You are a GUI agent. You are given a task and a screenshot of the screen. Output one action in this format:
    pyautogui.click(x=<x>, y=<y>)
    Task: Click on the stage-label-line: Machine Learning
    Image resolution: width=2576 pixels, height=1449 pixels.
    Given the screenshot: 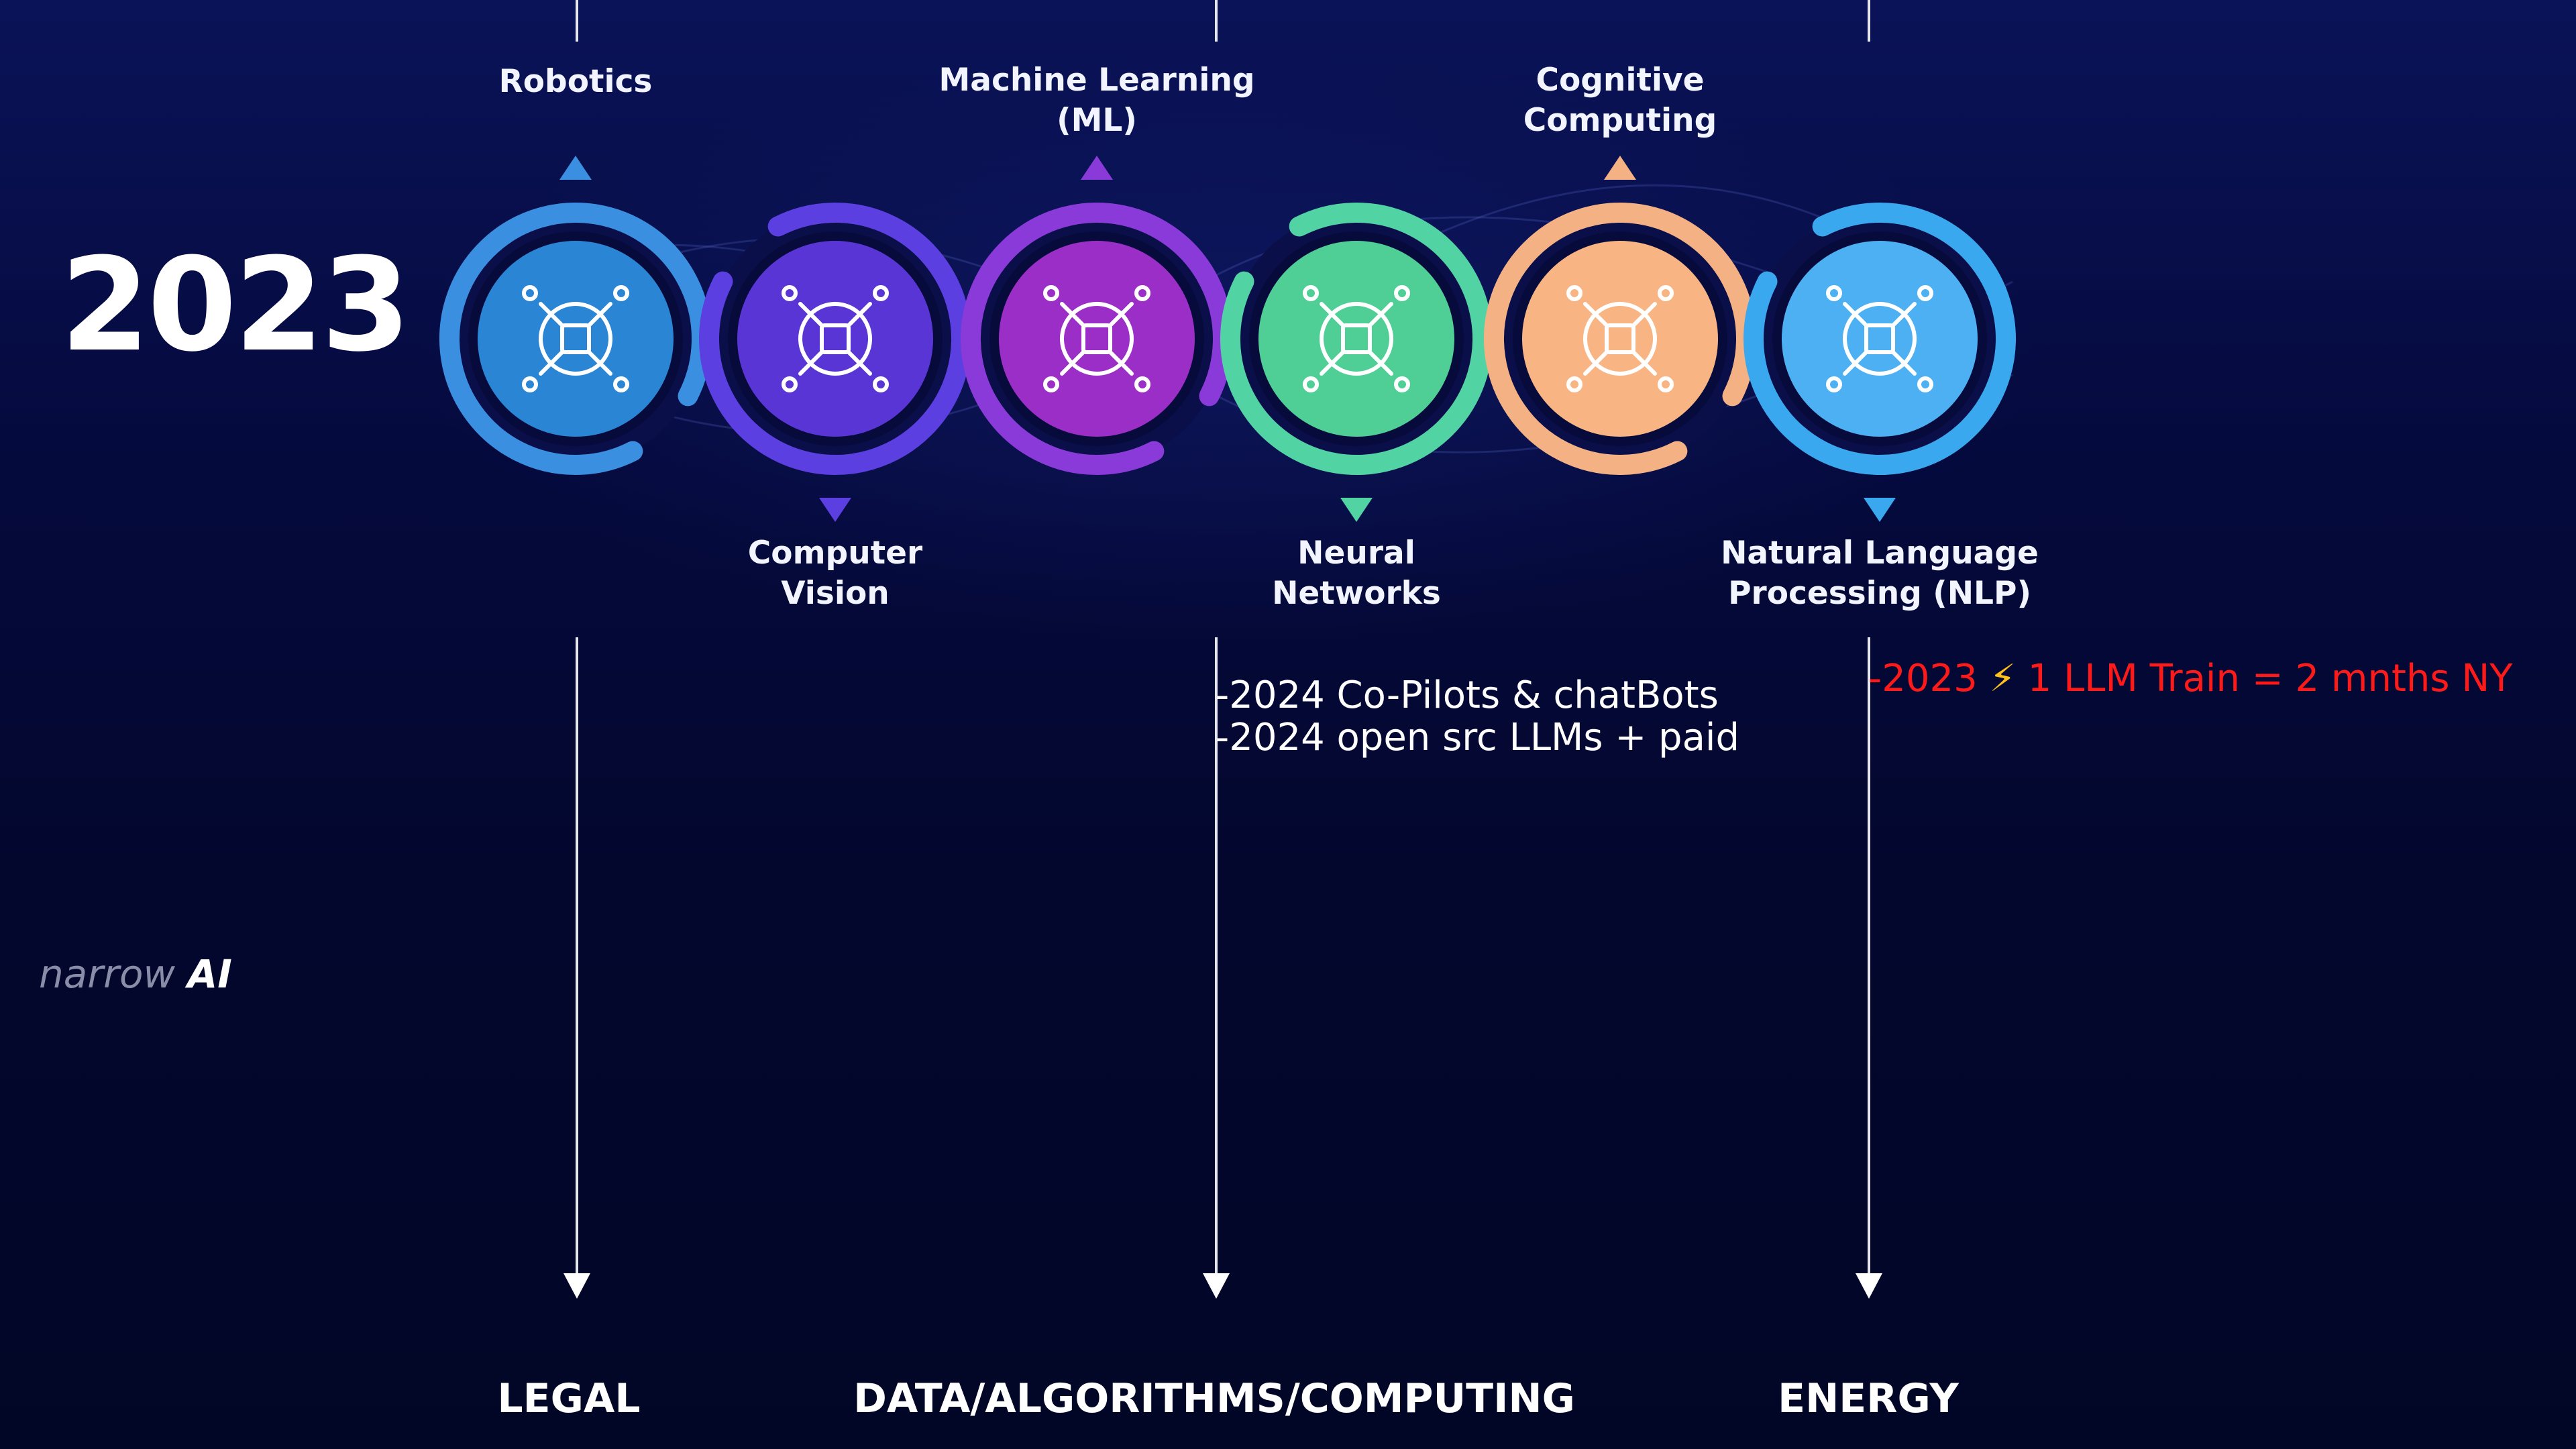 What is the action you would take?
    pyautogui.click(x=1096, y=80)
    